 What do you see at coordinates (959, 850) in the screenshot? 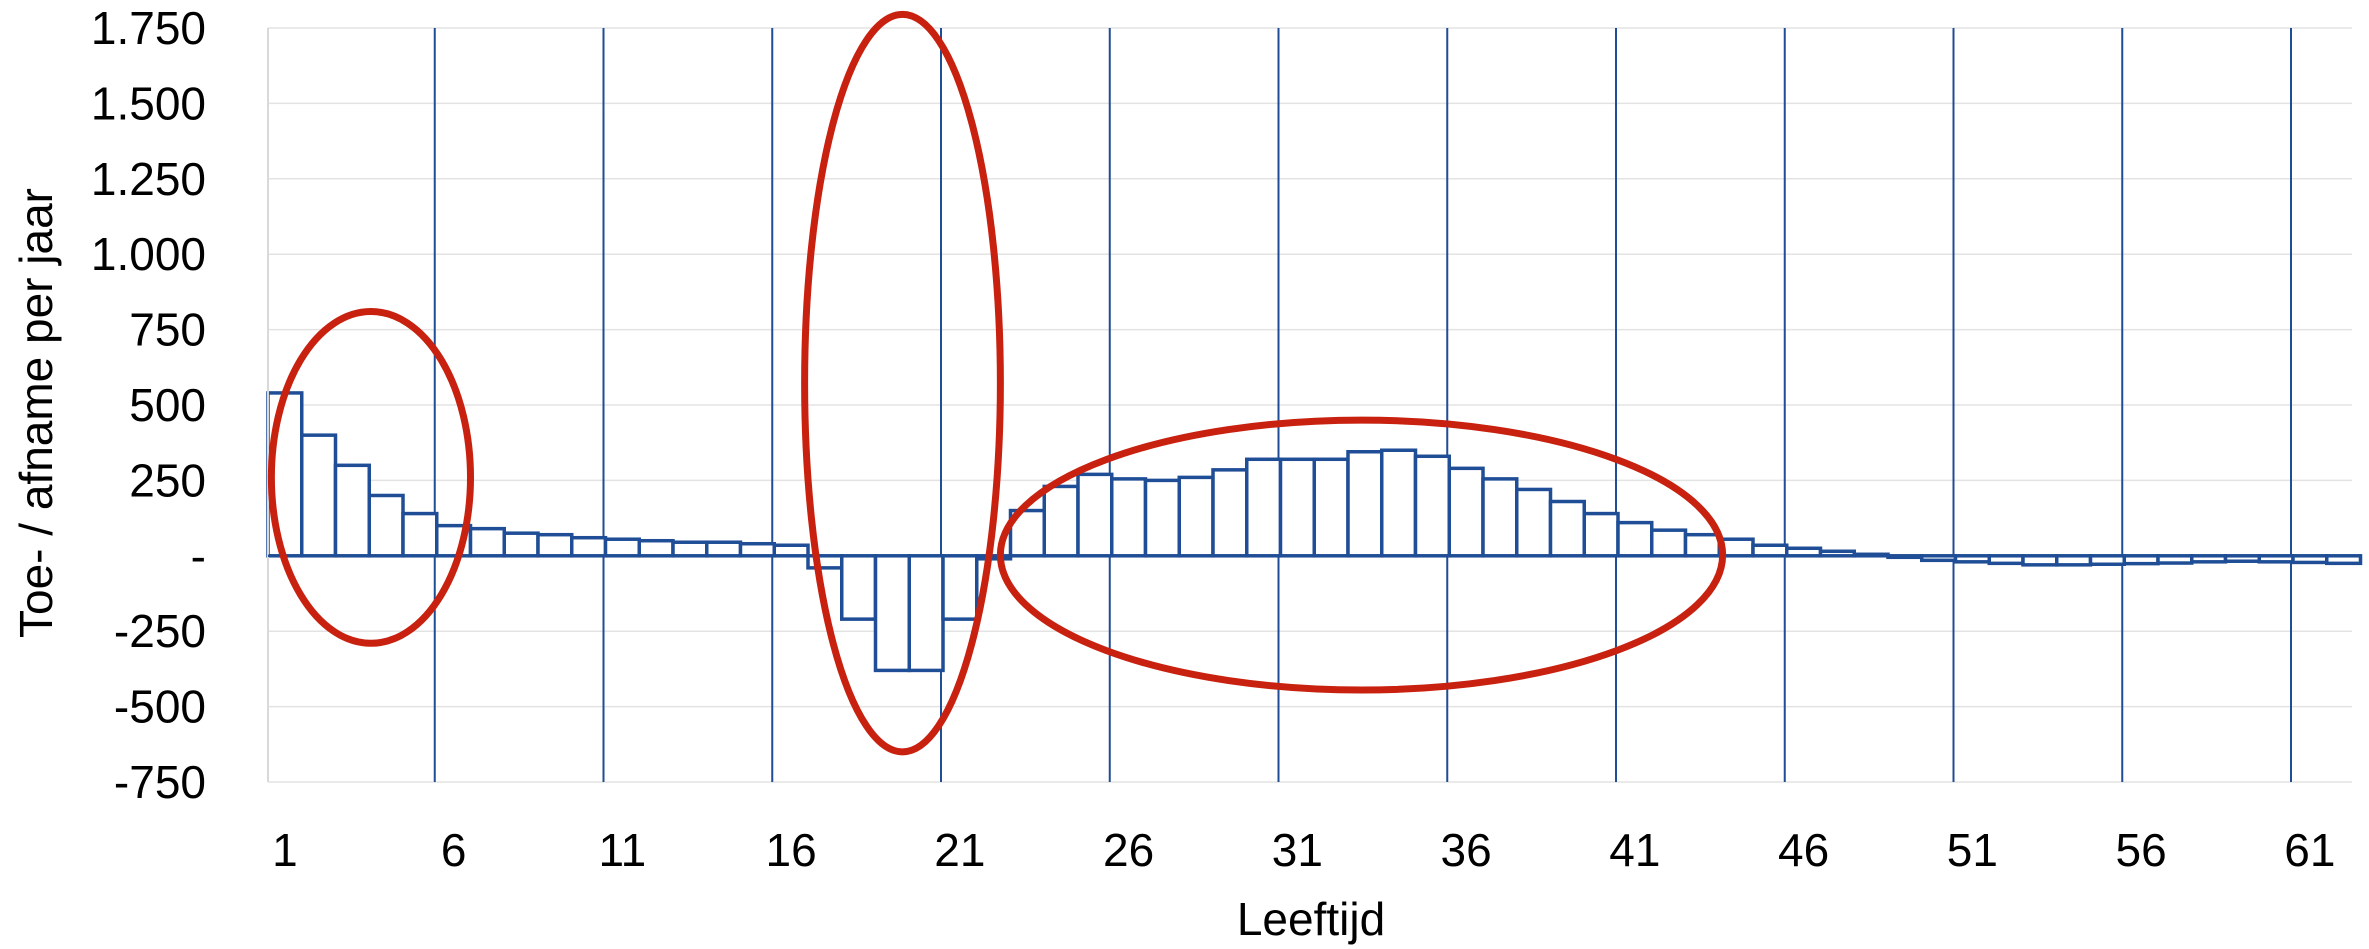
I see `x-tick-label: 21` at bounding box center [959, 850].